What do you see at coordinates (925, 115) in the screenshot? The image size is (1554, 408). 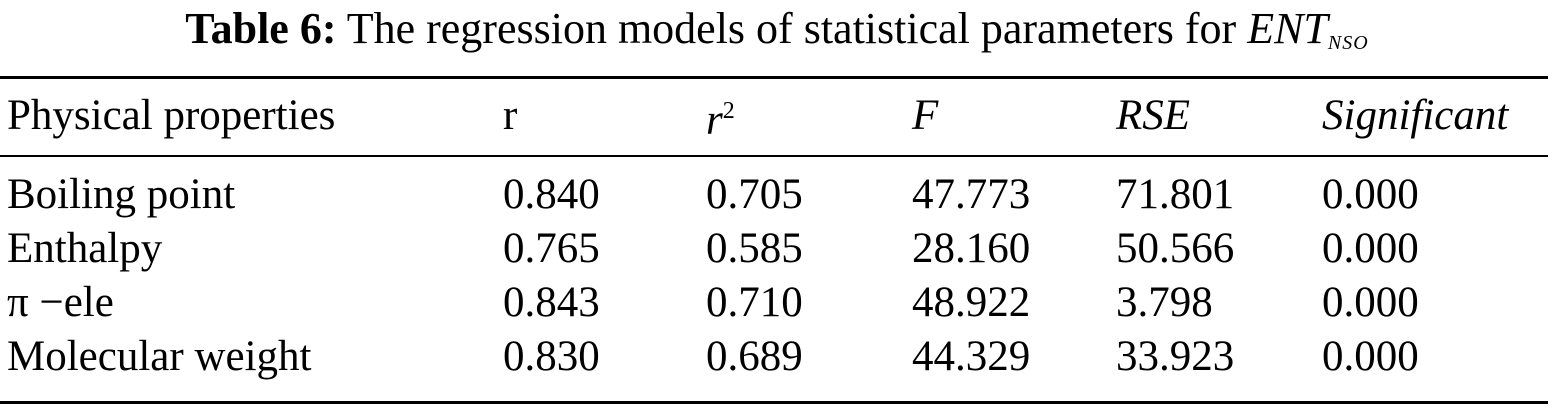 I see `header-f: F` at bounding box center [925, 115].